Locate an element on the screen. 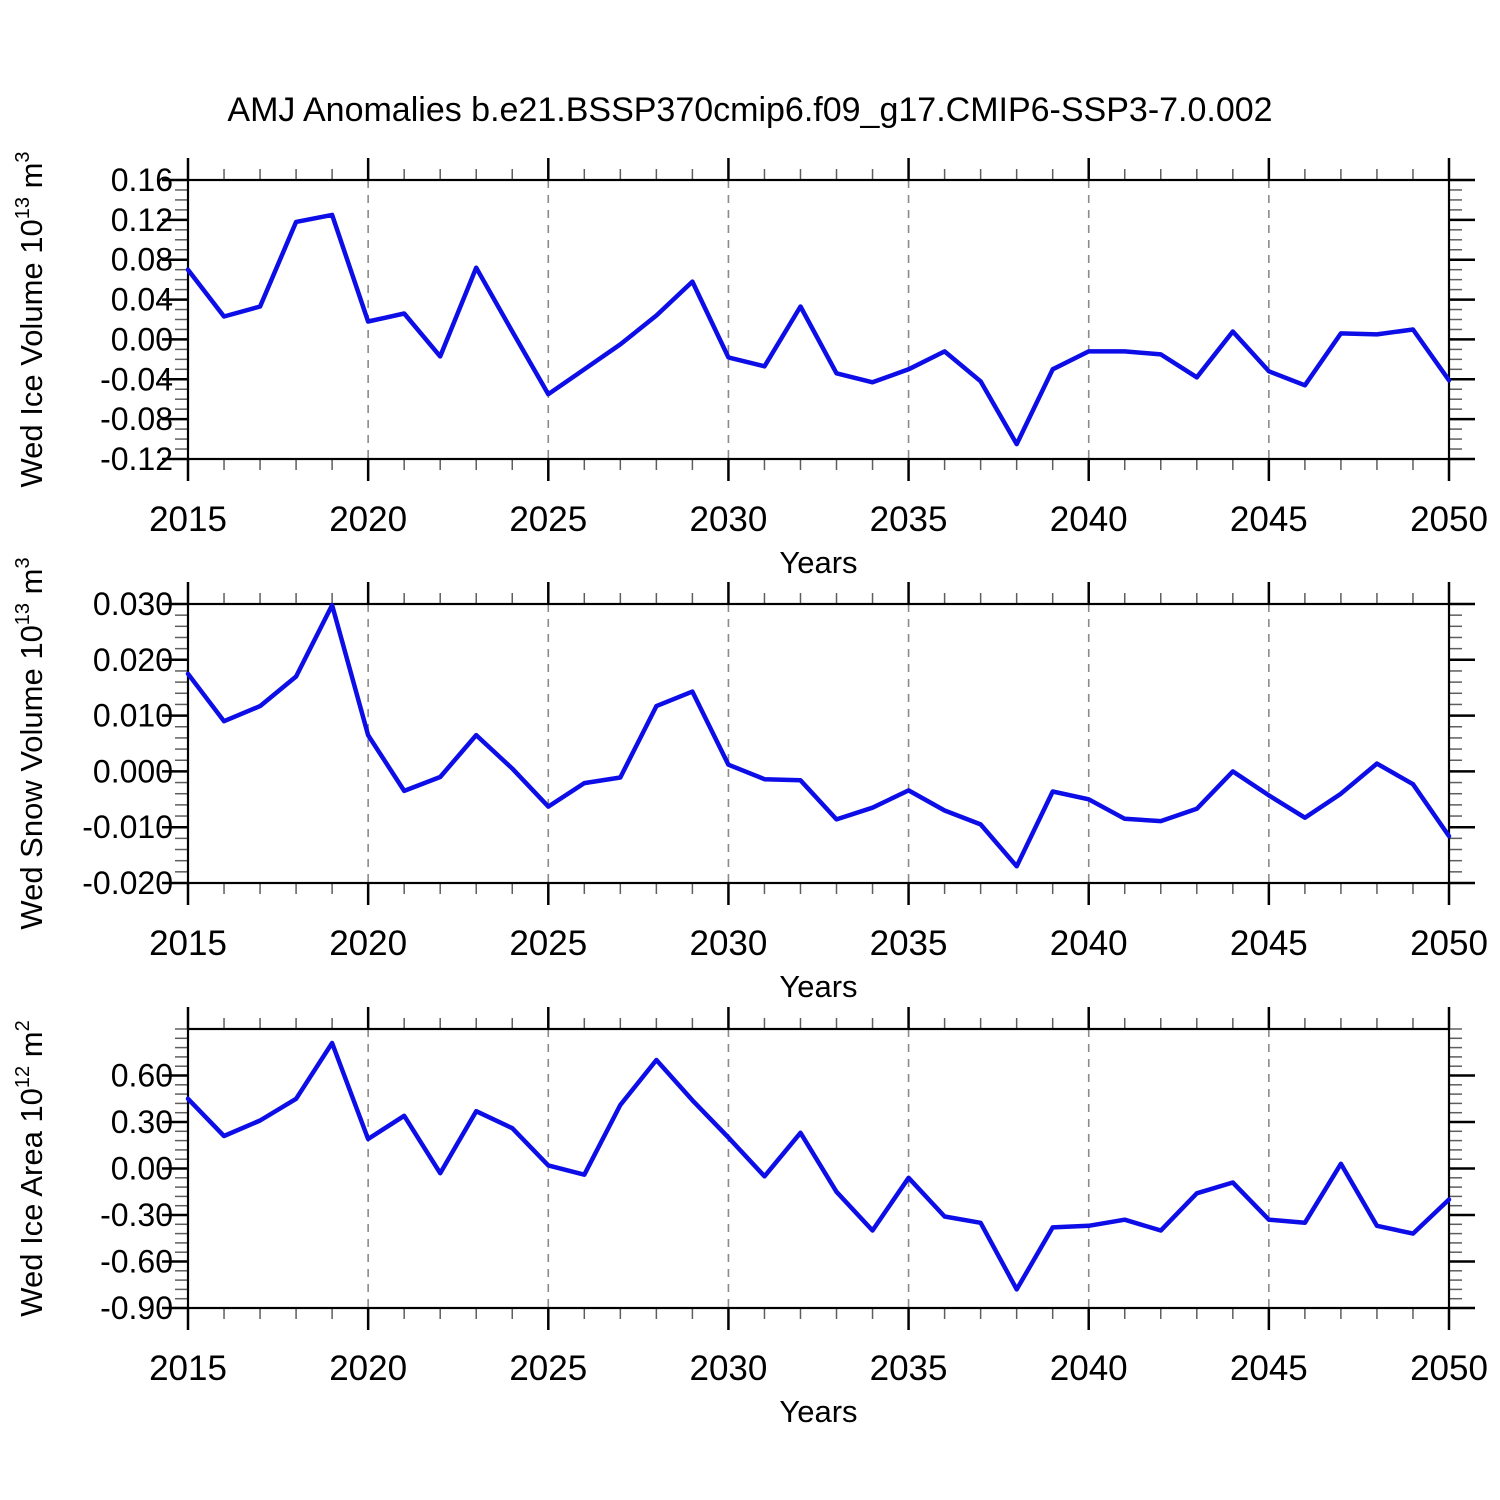  y-tick-labels: 0.60 0.30 0.00 -0.30 -0.60 -0.90 is located at coordinates (136, 1192).